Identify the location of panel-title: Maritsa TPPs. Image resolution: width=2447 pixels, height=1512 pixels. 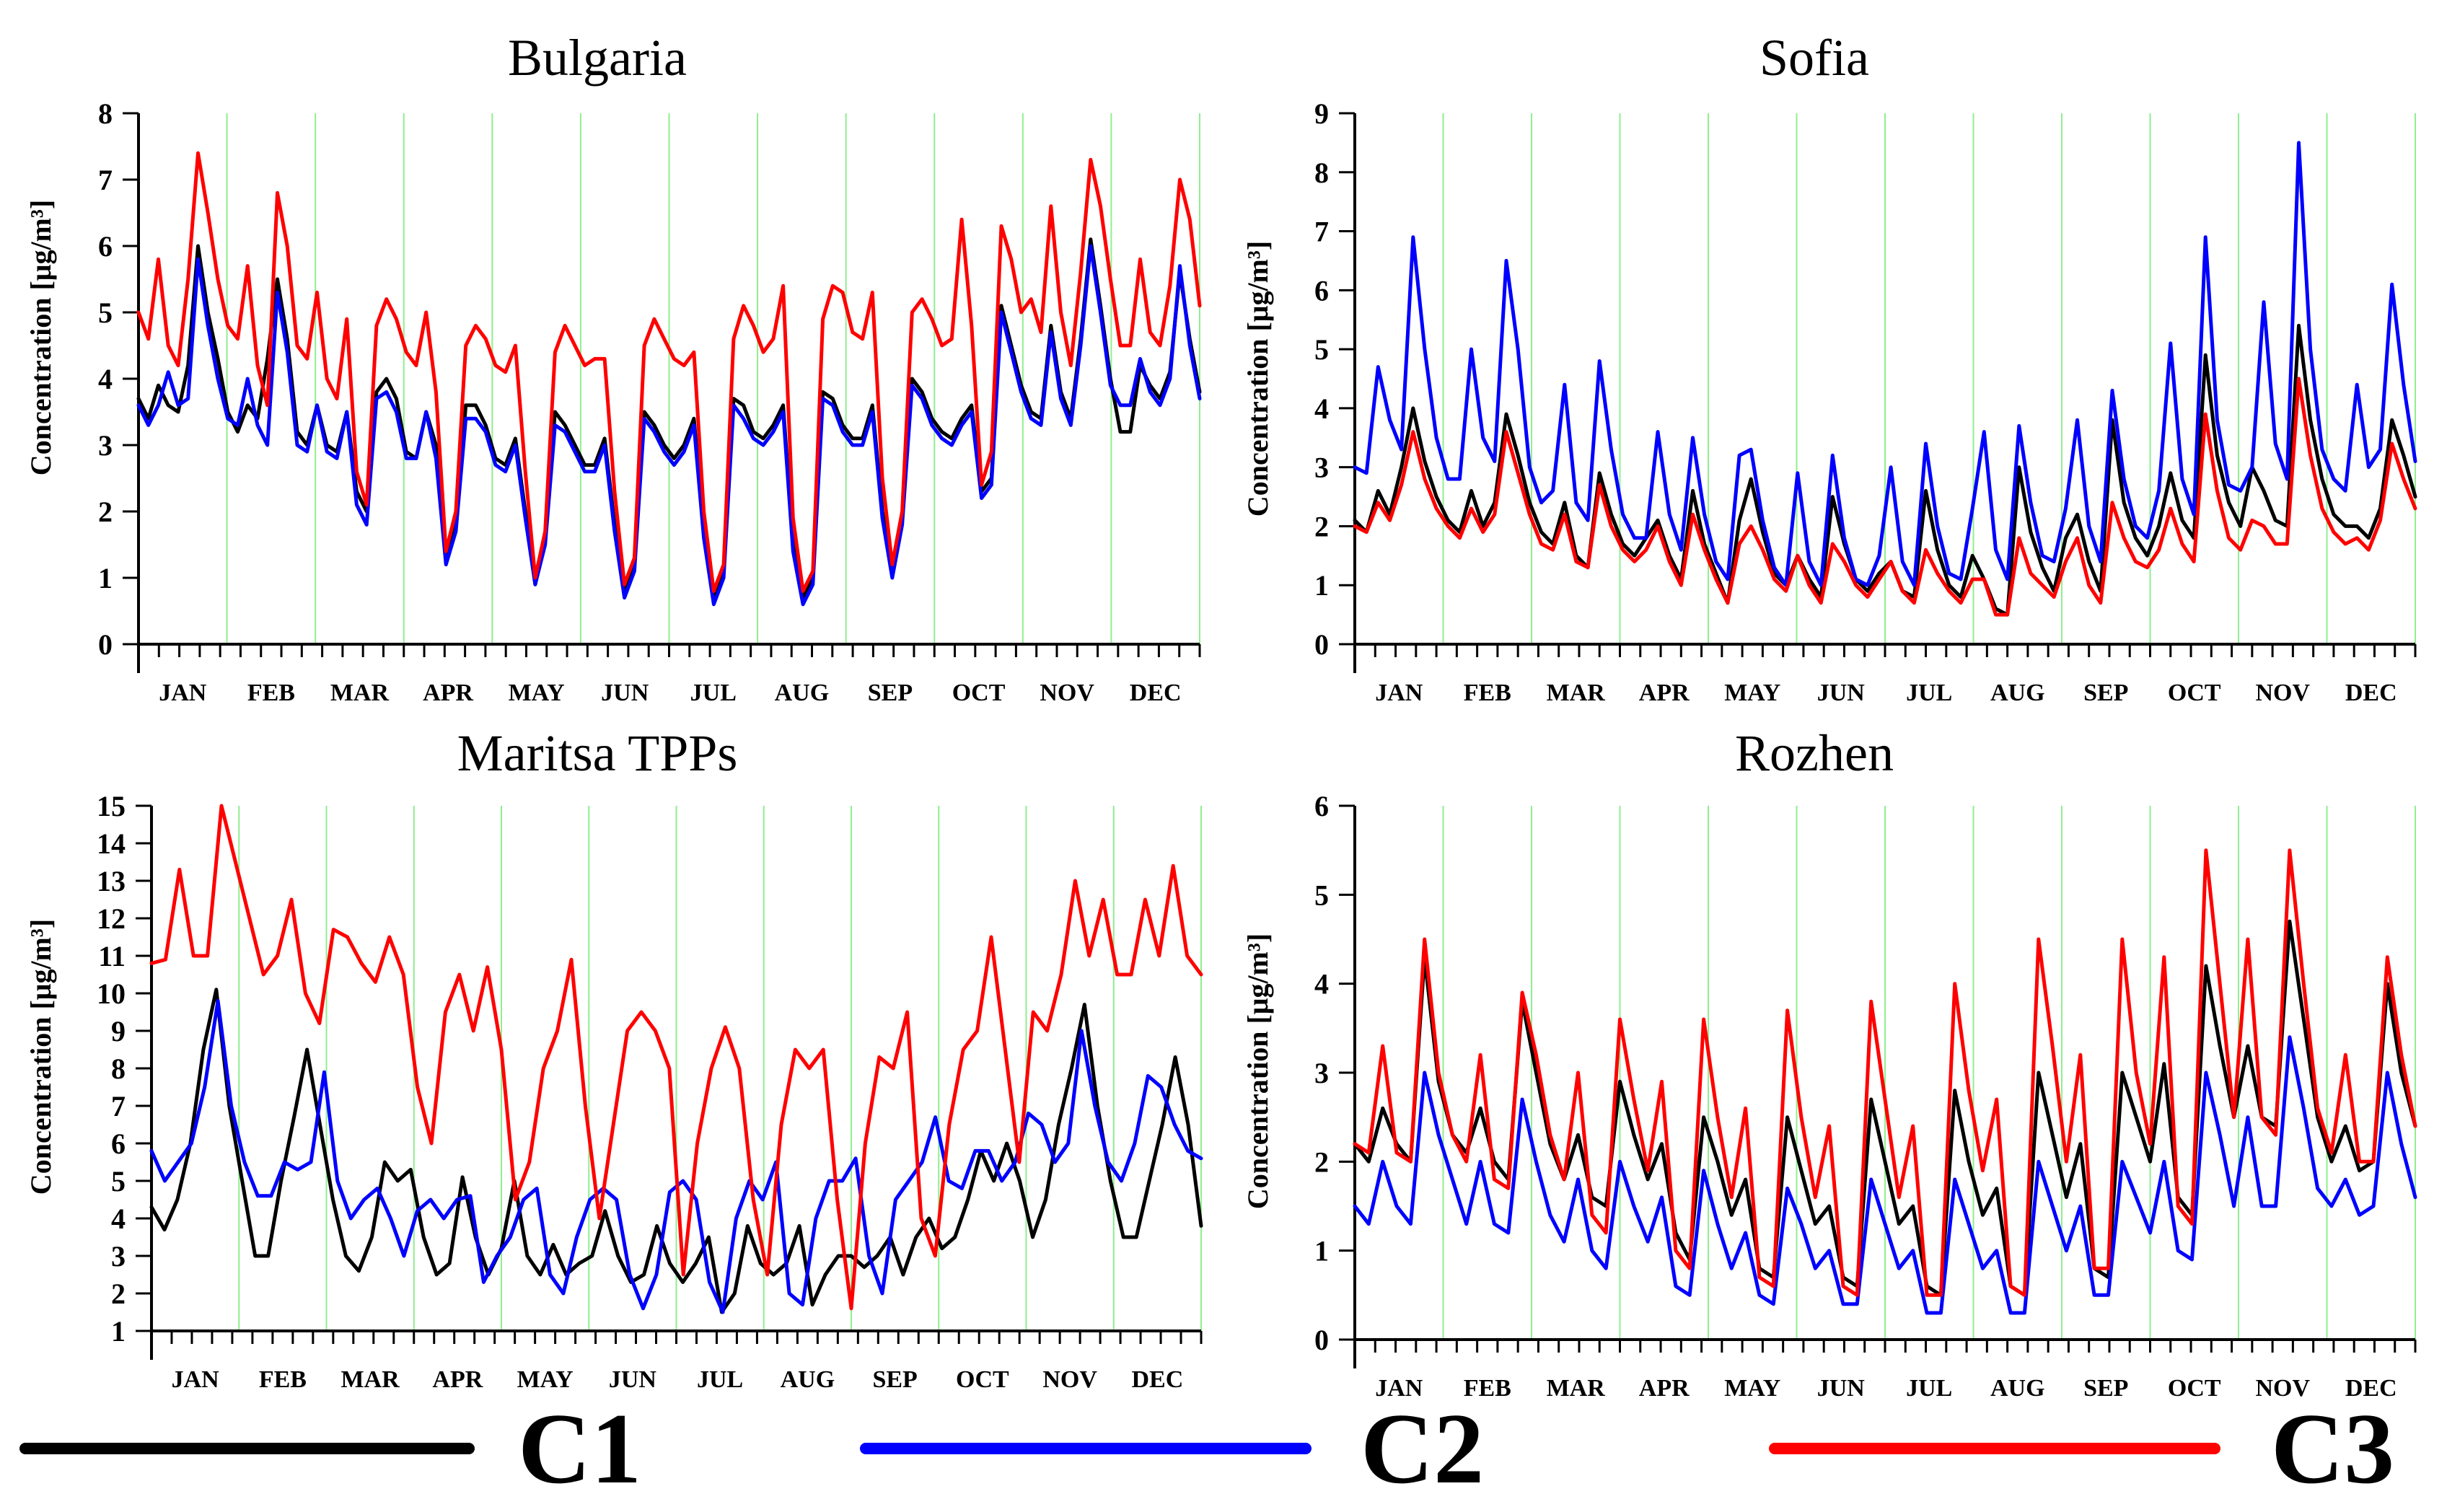
(597, 753).